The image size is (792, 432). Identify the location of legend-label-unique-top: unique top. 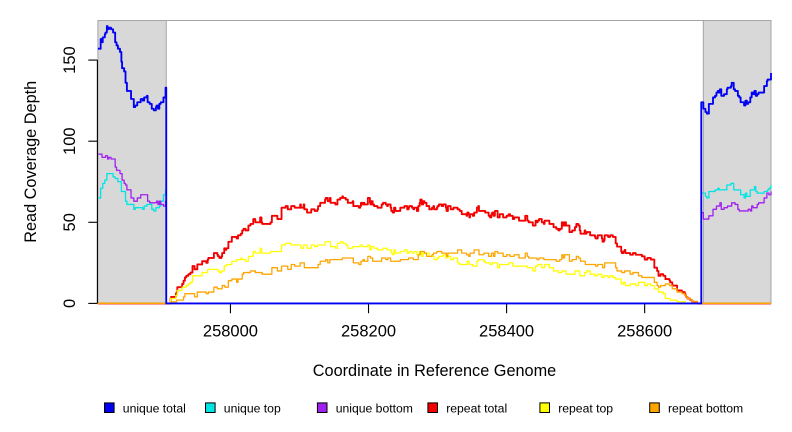
(252, 408).